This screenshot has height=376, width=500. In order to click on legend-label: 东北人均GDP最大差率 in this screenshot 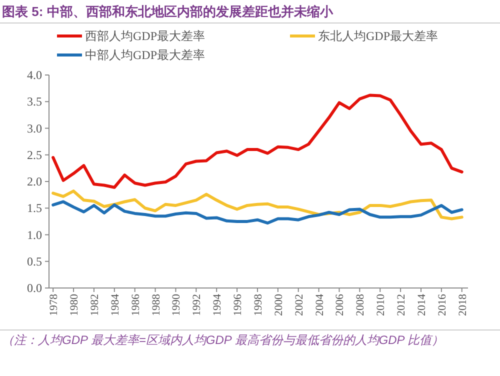, I will do `click(378, 36)`.